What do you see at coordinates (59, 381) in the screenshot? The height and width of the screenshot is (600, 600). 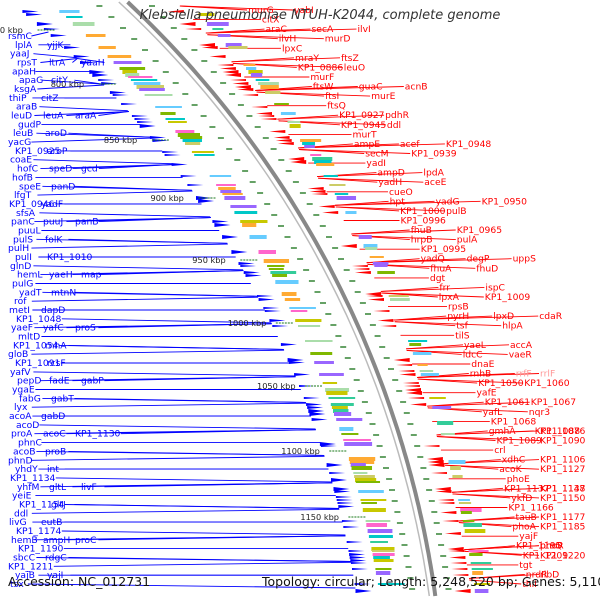 I see `gene-label: fadE` at bounding box center [59, 381].